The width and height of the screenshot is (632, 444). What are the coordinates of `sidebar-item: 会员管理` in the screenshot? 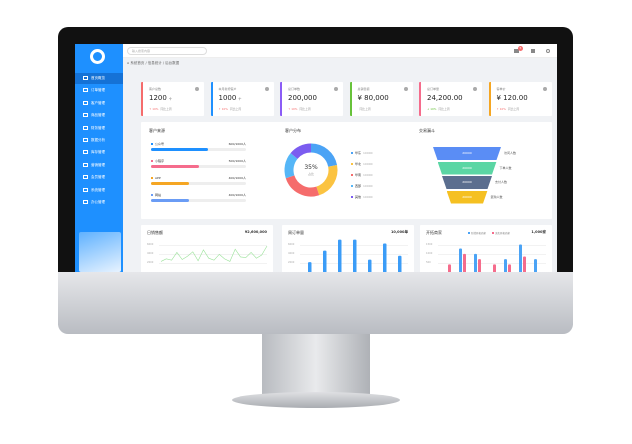 It's located at (99, 177).